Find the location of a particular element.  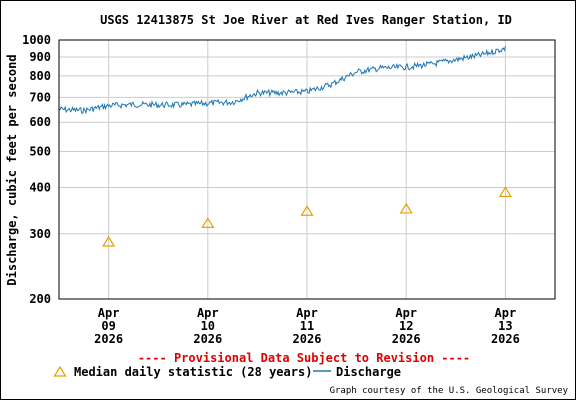

legend-discharge-label: Discharge is located at coordinates (368, 372).